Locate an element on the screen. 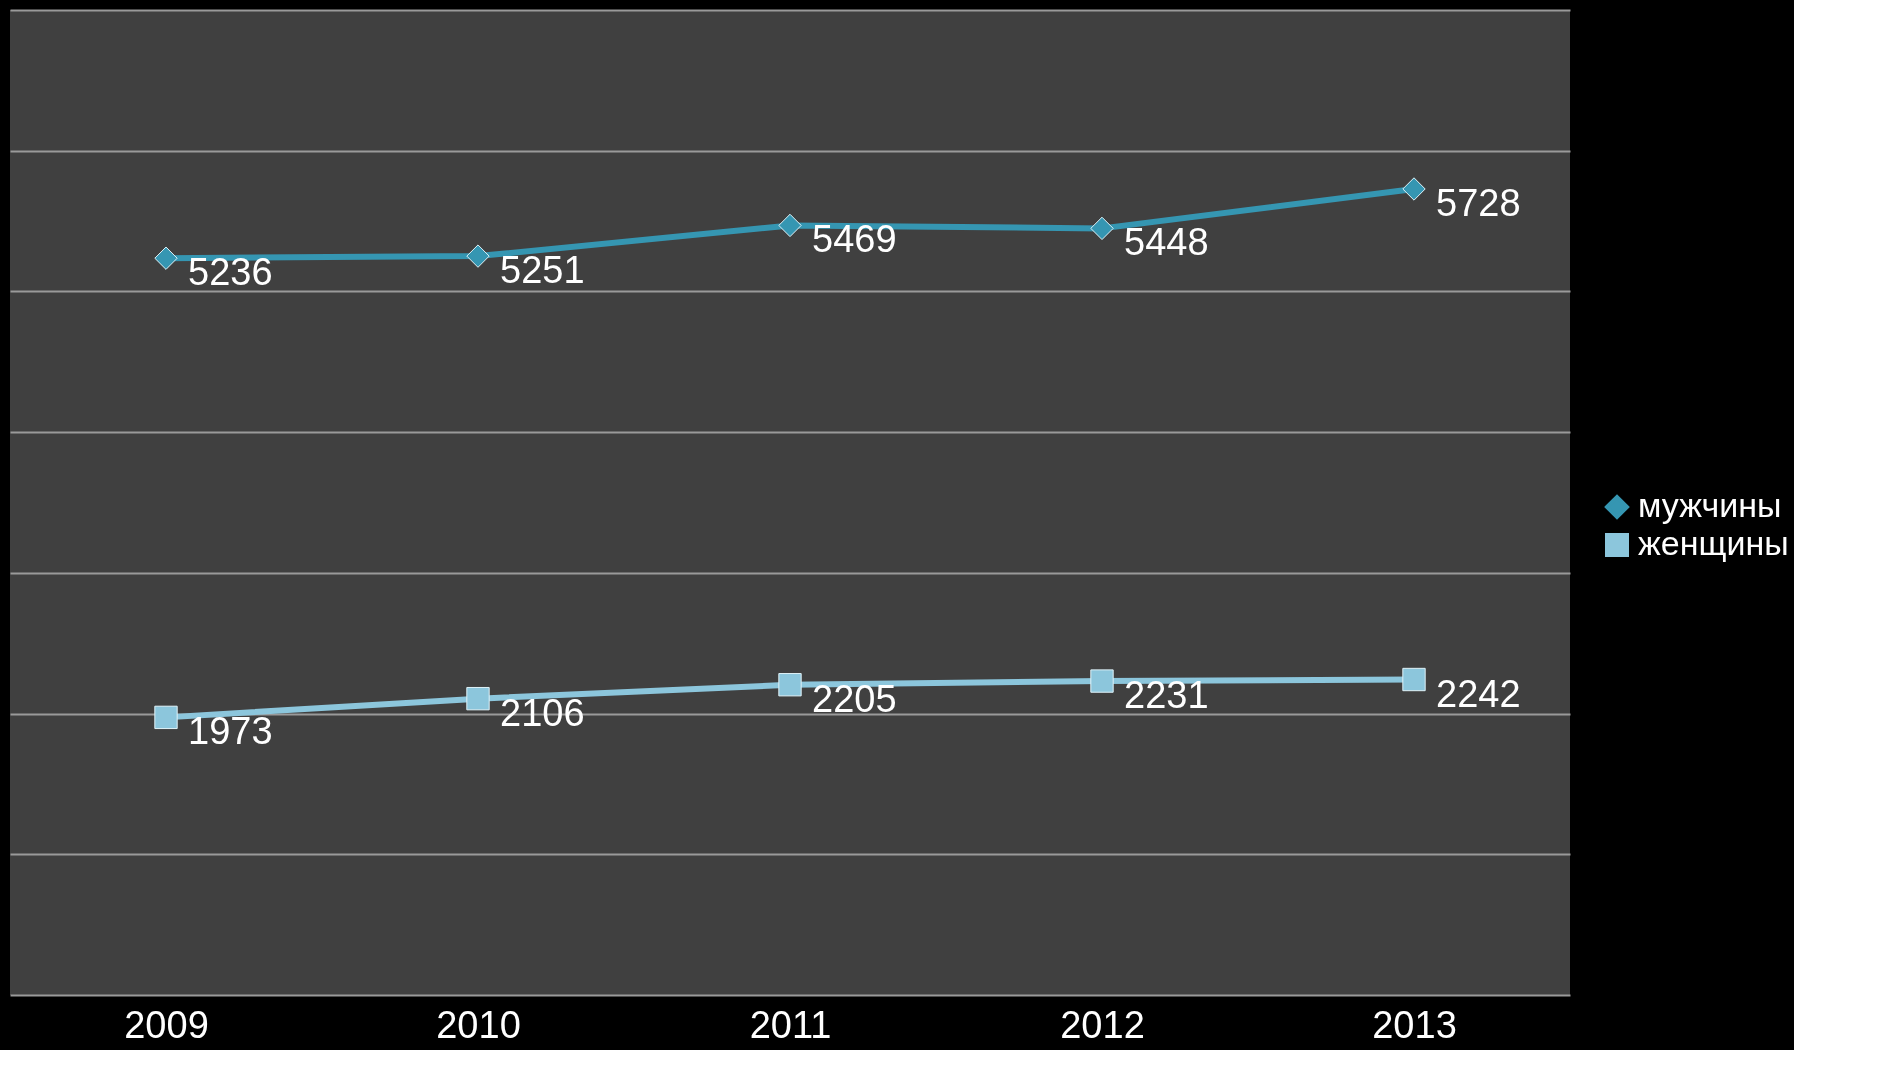 The height and width of the screenshot is (1090, 1877). data-label: 5251 is located at coordinates (542, 270).